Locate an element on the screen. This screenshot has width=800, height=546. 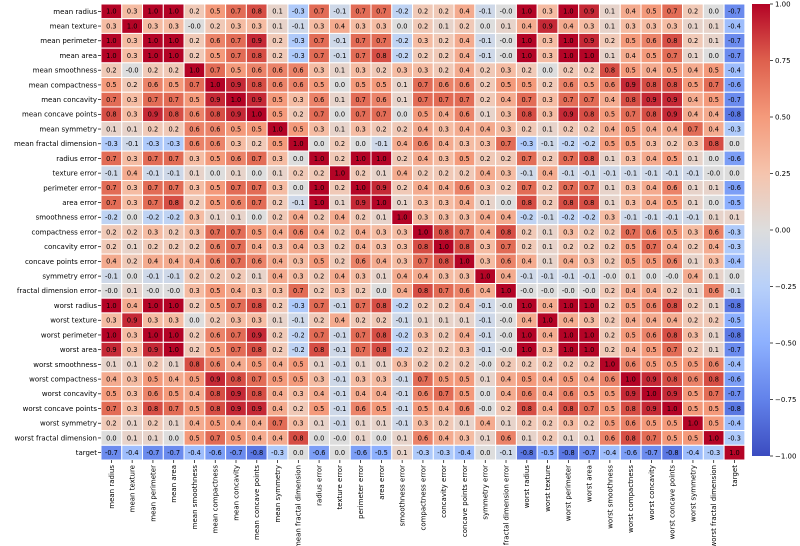
y-tick-label: worst smoothness is located at coordinates (65, 365).